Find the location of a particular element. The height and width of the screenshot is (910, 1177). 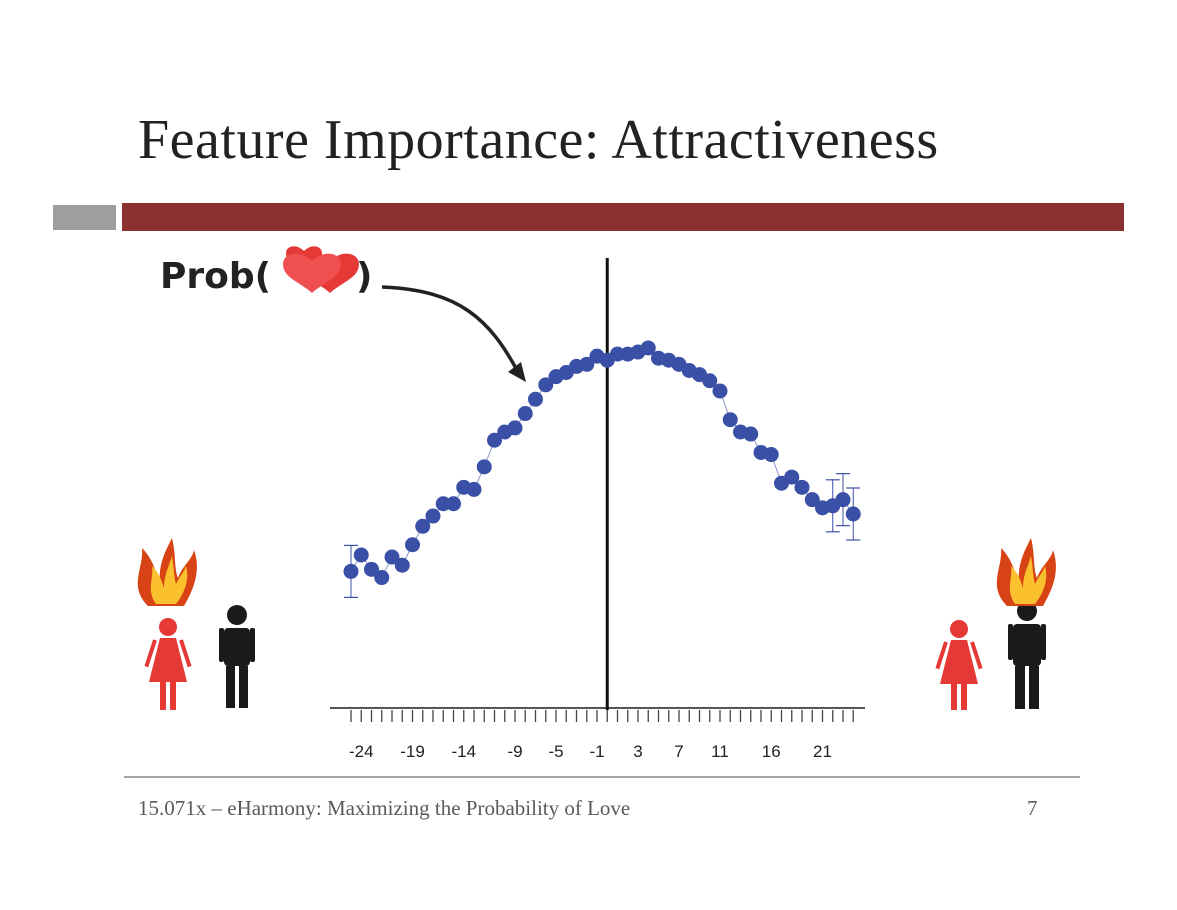

title-bar is located at coordinates (623, 217).